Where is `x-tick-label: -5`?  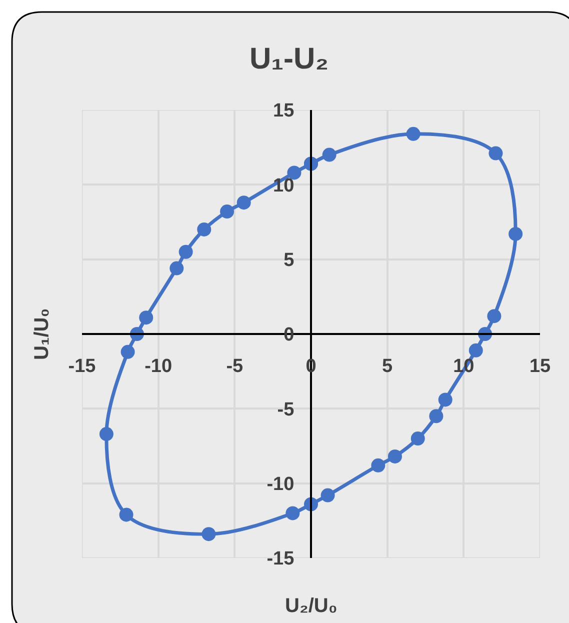 x-tick-label: -5 is located at coordinates (235, 366).